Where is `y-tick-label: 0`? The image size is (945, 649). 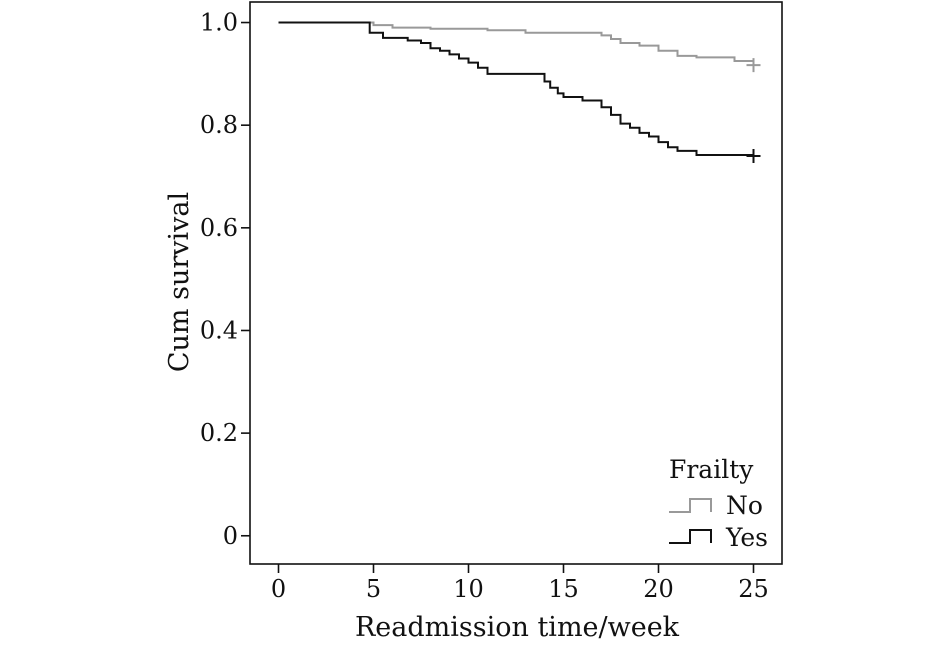 y-tick-label: 0 is located at coordinates (230, 536).